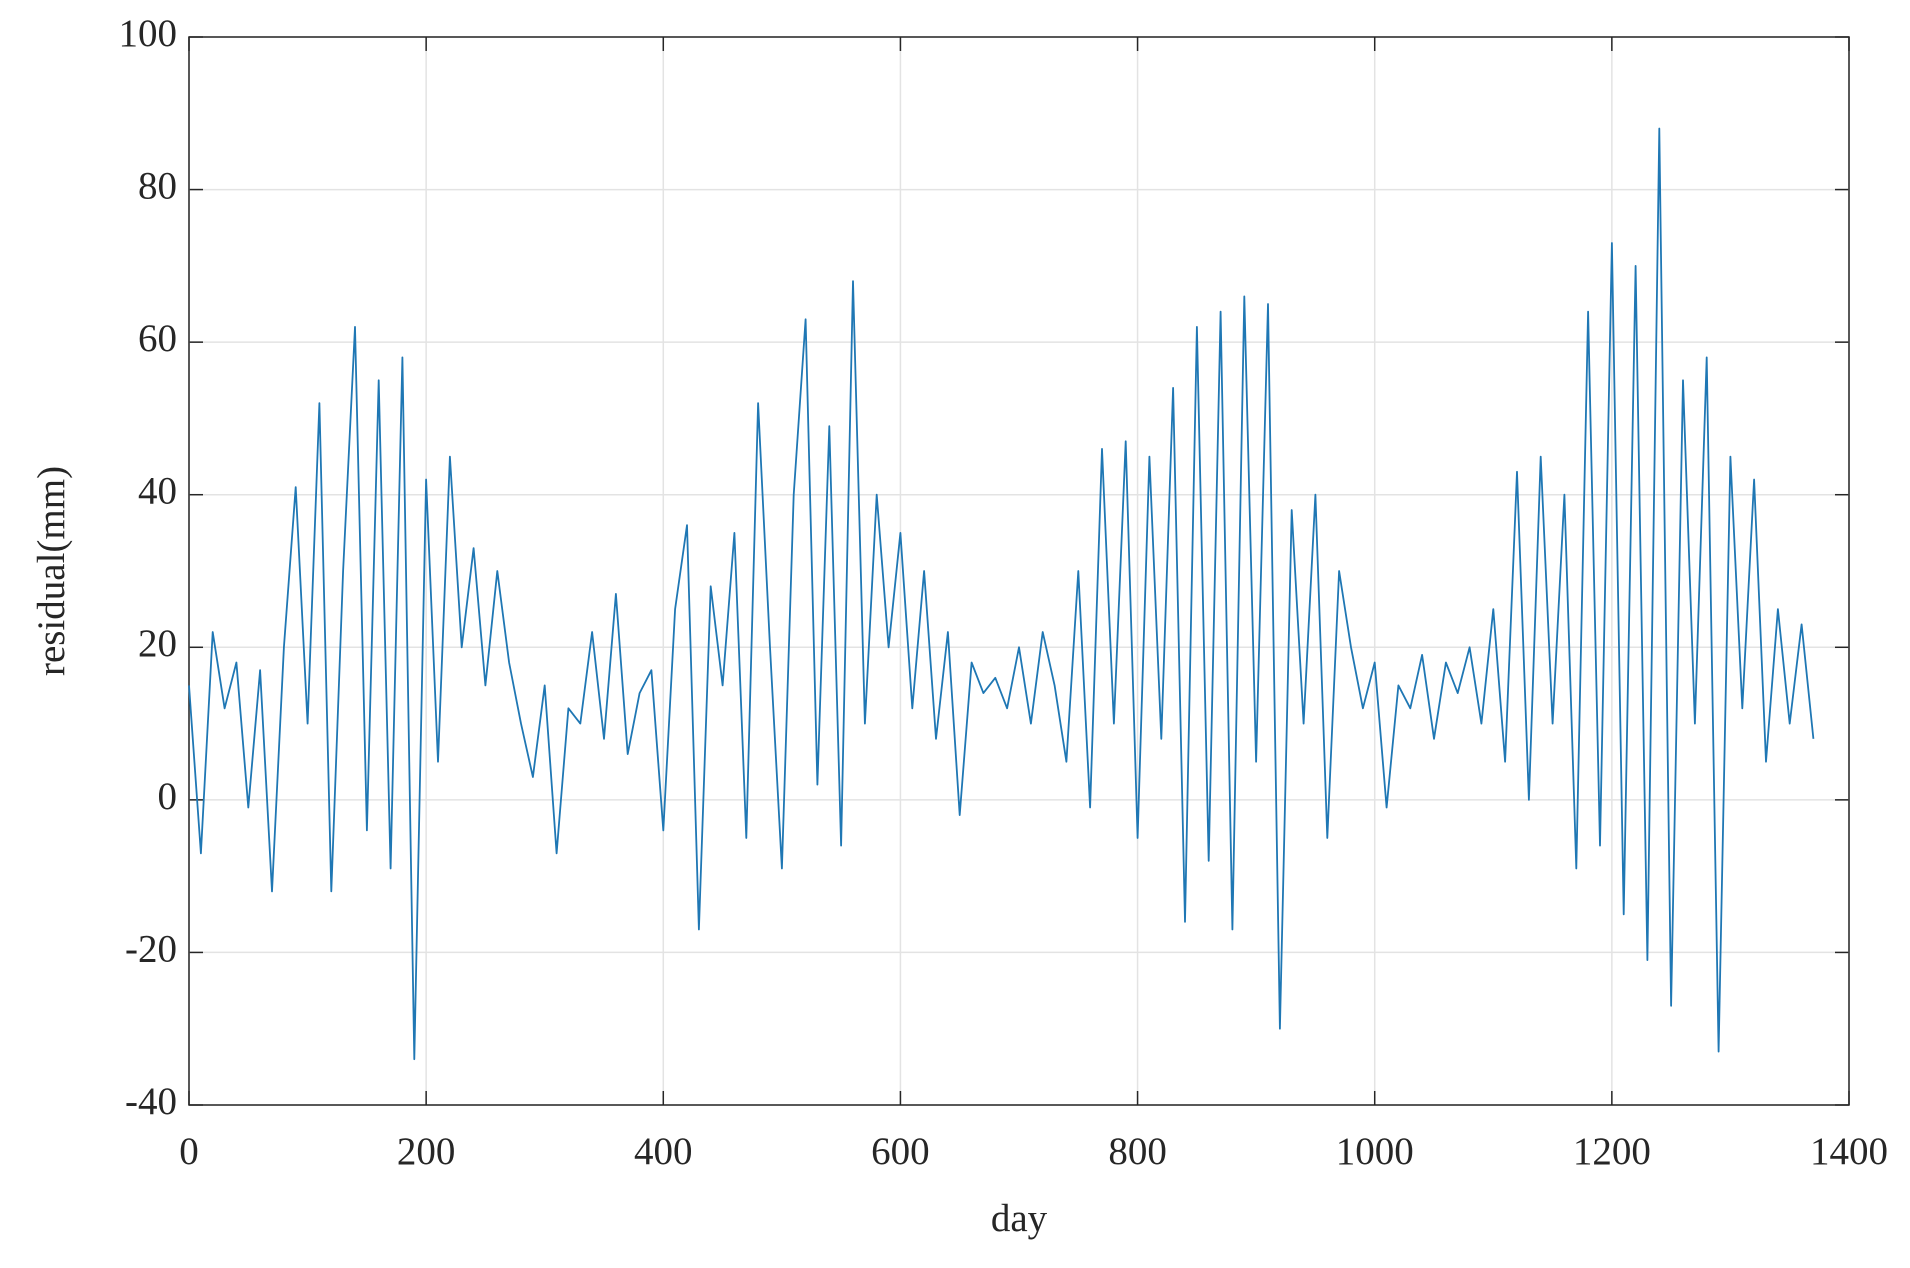 The image size is (1910, 1268). Describe the element at coordinates (1375, 1151) in the screenshot. I see `x-tick-label: 1000` at that location.